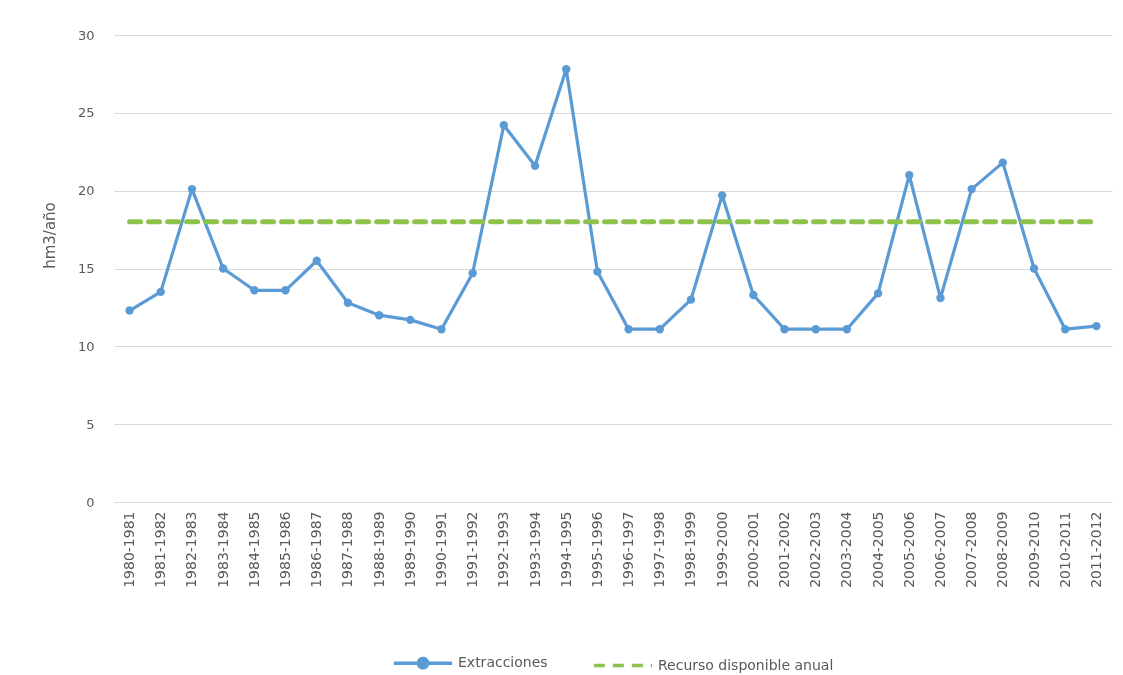 This screenshot has height=675, width=1123. I want to click on y-tick-label: 30, so click(86, 35).